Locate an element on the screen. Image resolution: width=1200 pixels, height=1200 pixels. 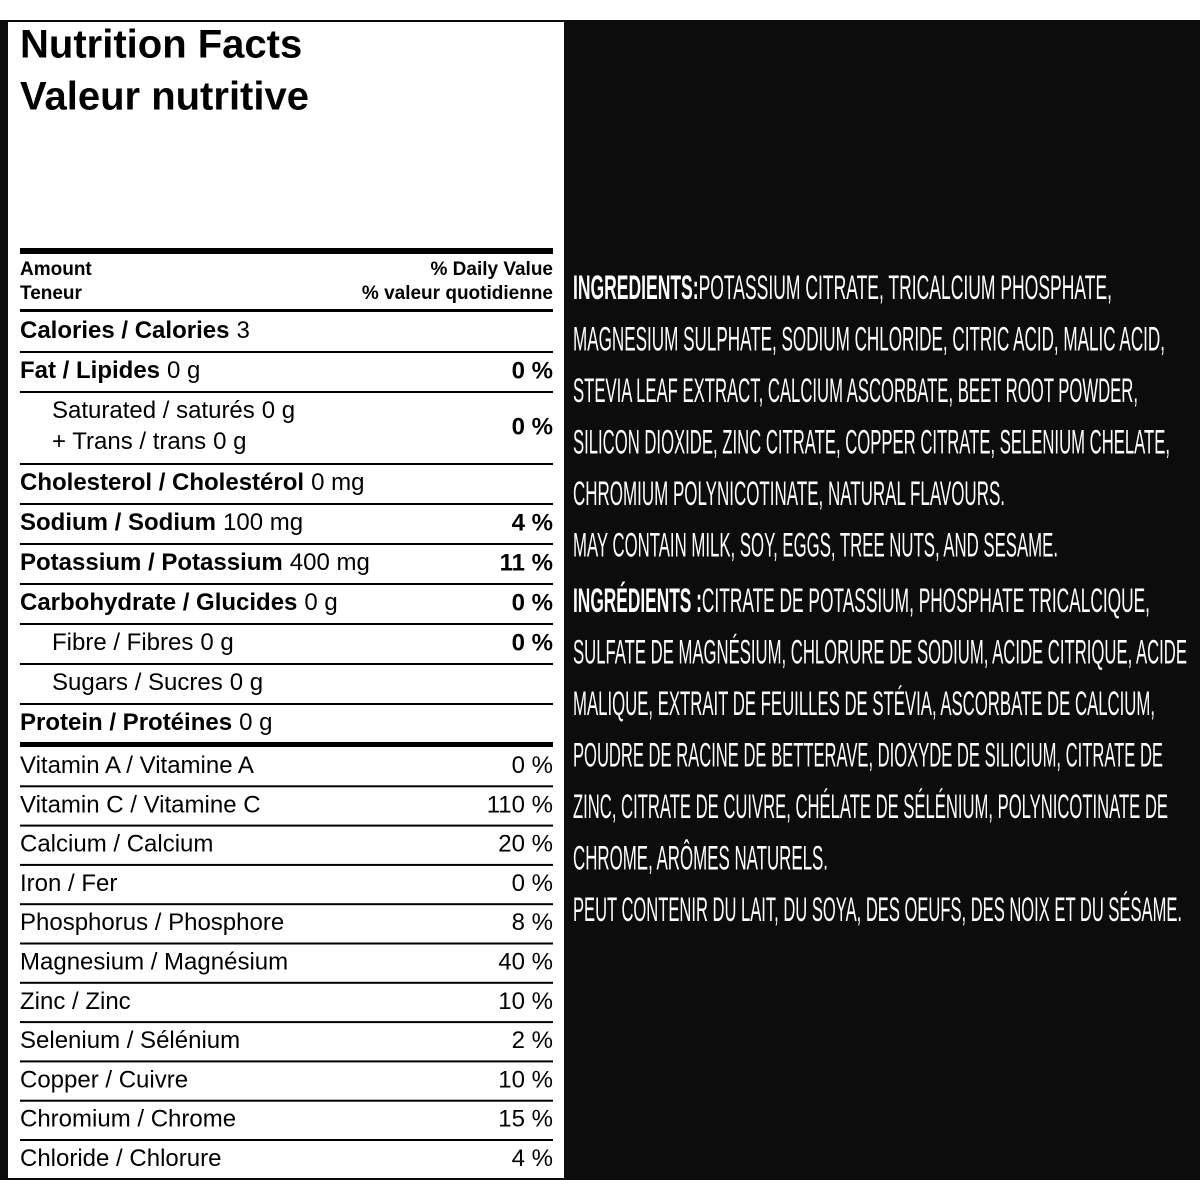
vitamin-label: Chloride / Chlorure is located at coordinates (120, 1158).